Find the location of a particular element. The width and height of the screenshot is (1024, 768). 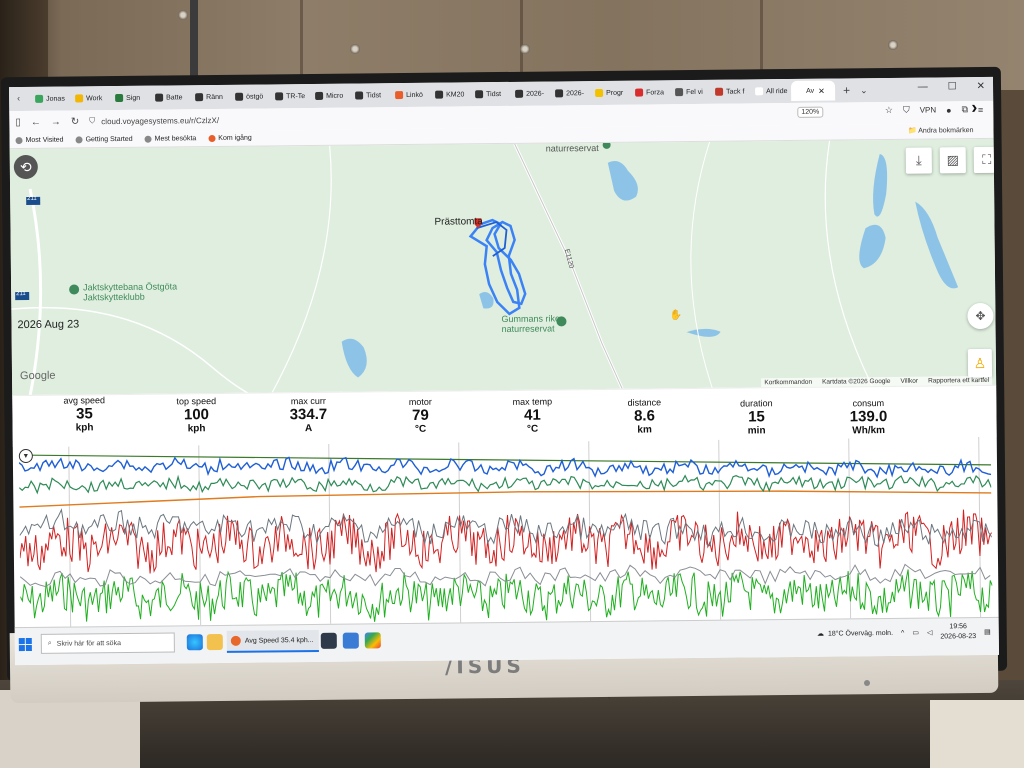

road is located at coordinates (301, 269).